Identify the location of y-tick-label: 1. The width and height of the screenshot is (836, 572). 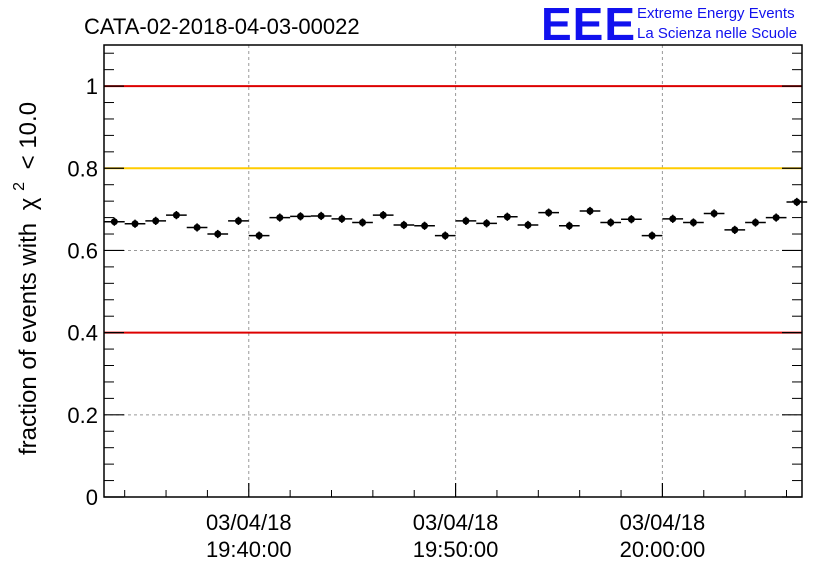
(92, 86).